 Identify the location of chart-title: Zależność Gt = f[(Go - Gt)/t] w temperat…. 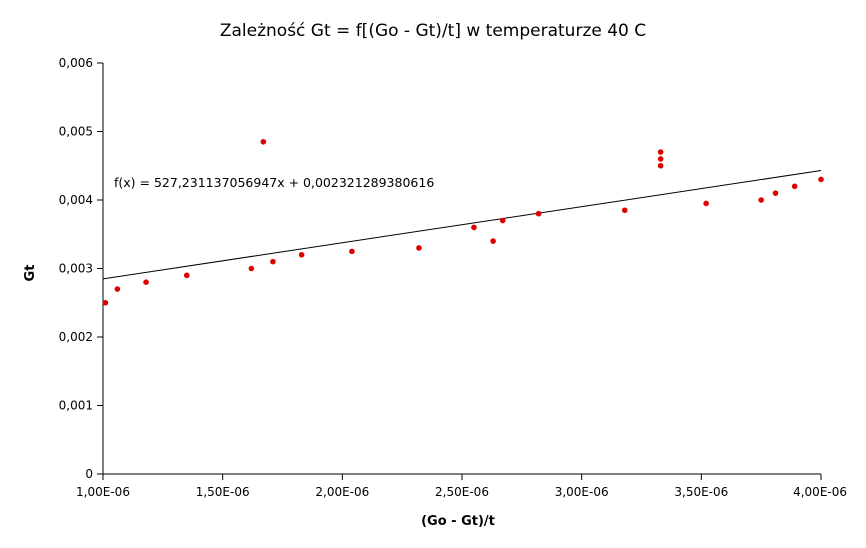
(433, 31).